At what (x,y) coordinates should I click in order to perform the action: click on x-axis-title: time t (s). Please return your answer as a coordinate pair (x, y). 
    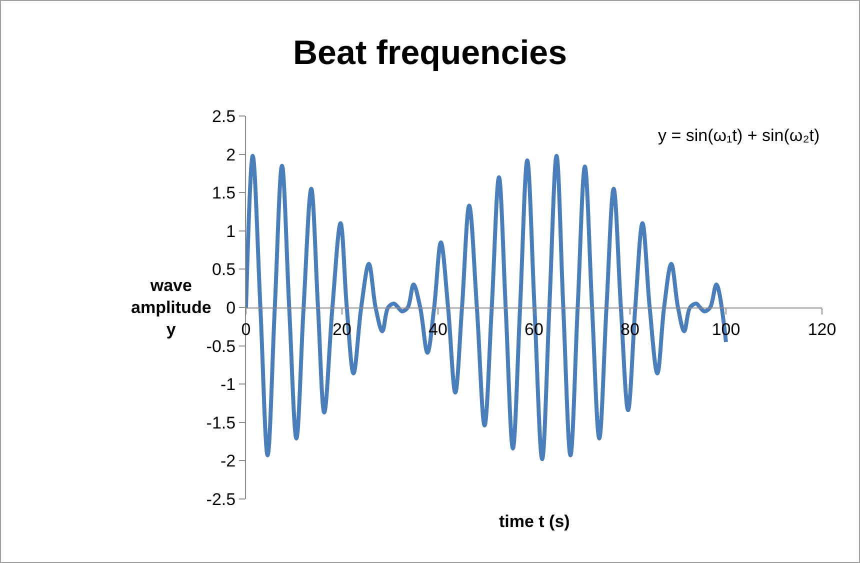
    Looking at the image, I should click on (534, 521).